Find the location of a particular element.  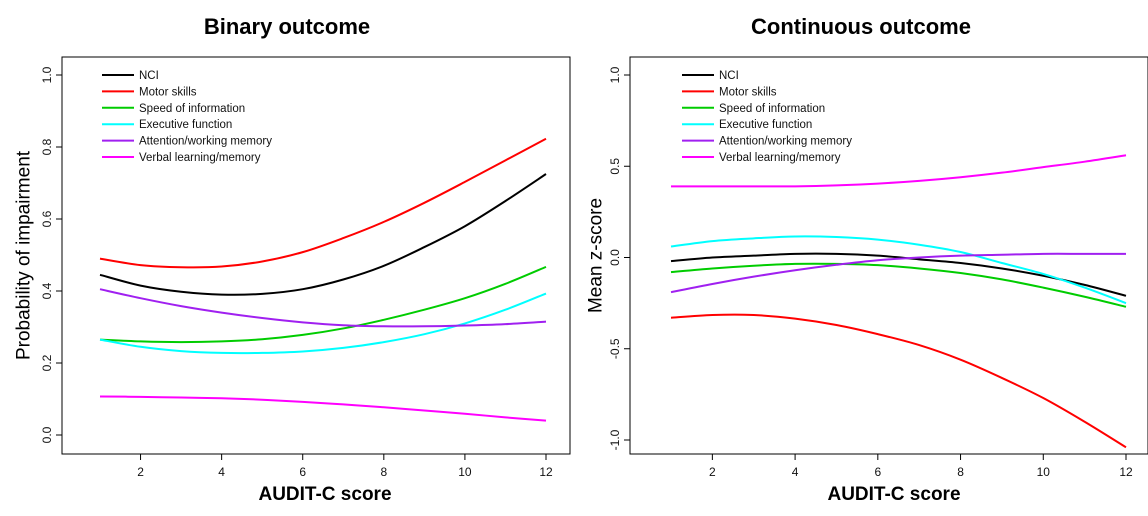

y-tick-label: -1.0 is located at coordinates (615, 439).